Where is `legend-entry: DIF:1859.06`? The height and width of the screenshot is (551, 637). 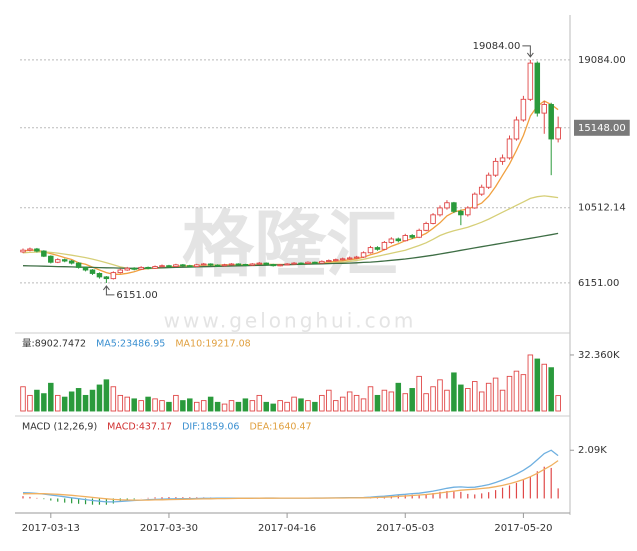
legend-entry: DIF:1859.06 is located at coordinates (210, 427).